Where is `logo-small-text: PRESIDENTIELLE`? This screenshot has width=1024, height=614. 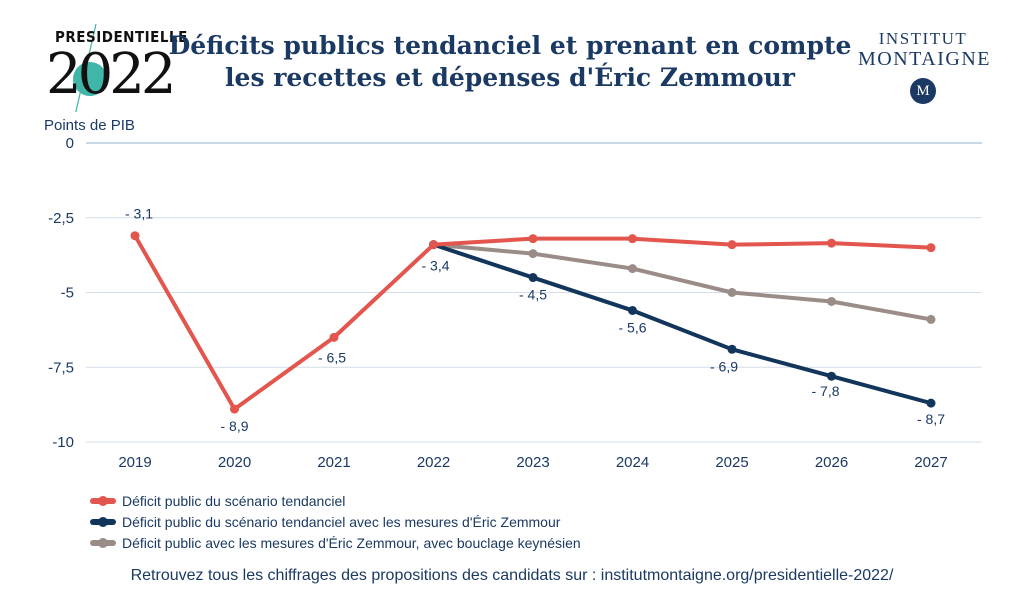 logo-small-text: PRESIDENTIELLE is located at coordinates (121, 37).